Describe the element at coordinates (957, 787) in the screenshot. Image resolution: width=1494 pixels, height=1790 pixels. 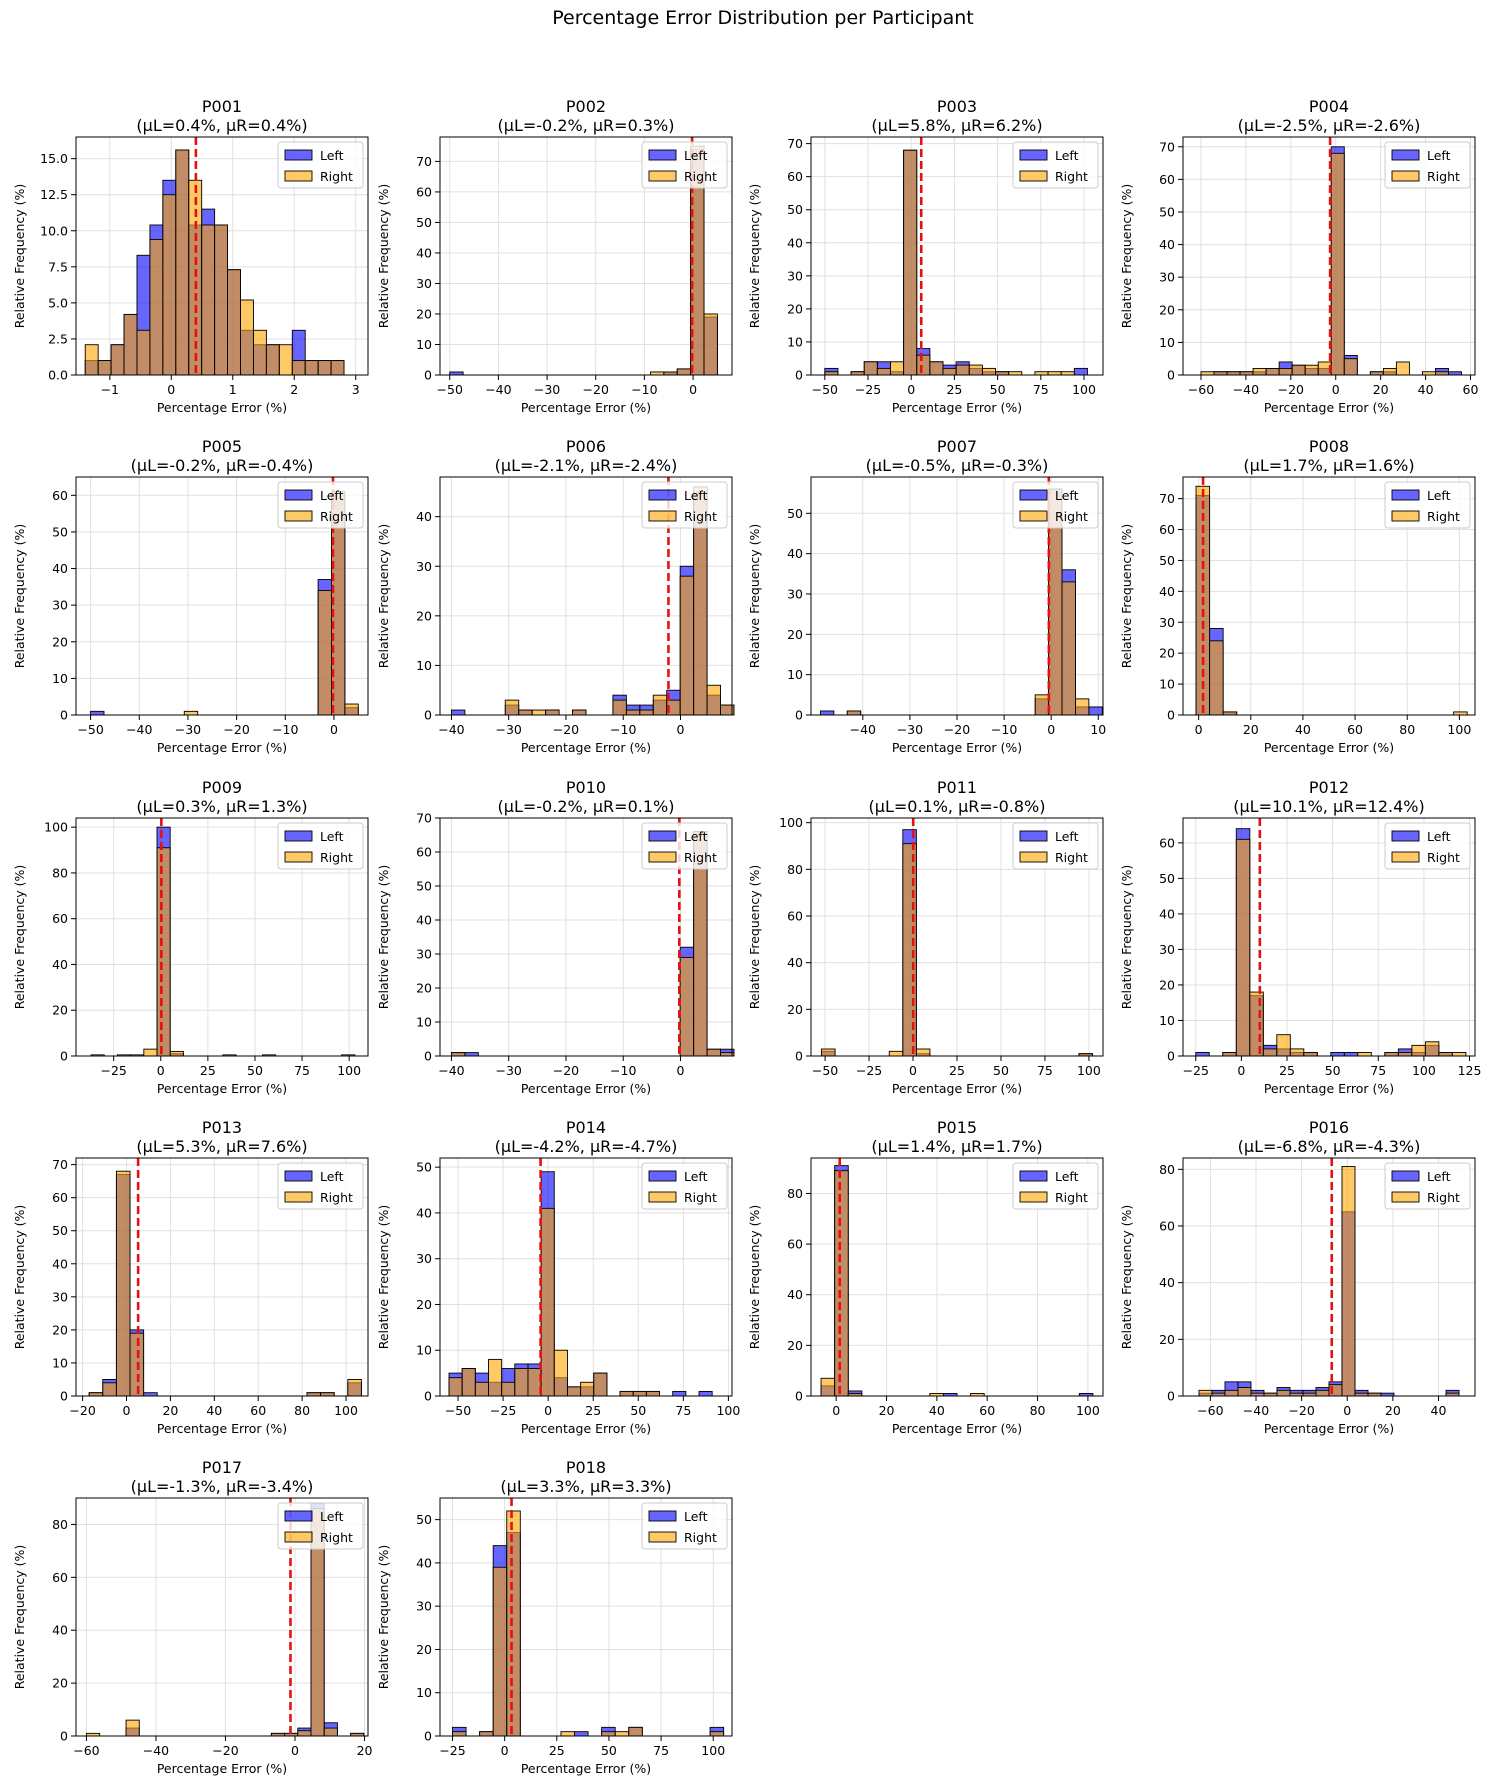
I see `panel-title: P011` at that location.